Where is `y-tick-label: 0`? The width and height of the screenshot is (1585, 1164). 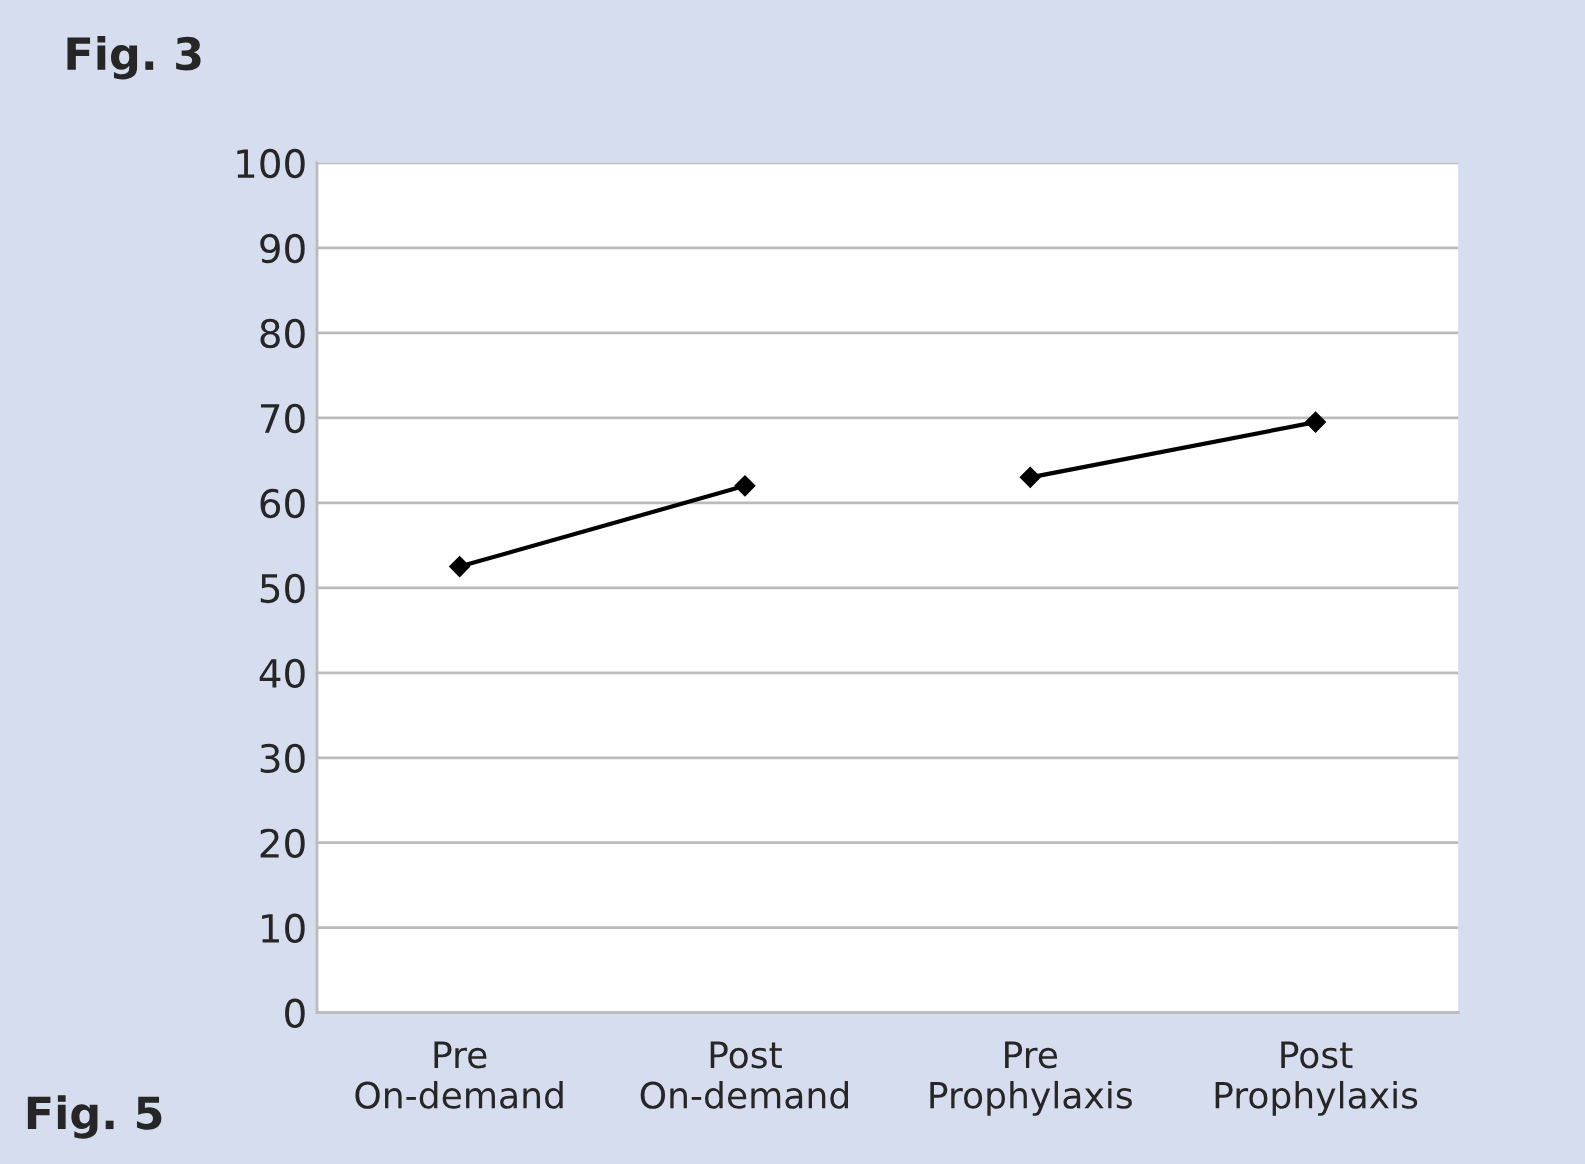
y-tick-label: 0 is located at coordinates (295, 1013).